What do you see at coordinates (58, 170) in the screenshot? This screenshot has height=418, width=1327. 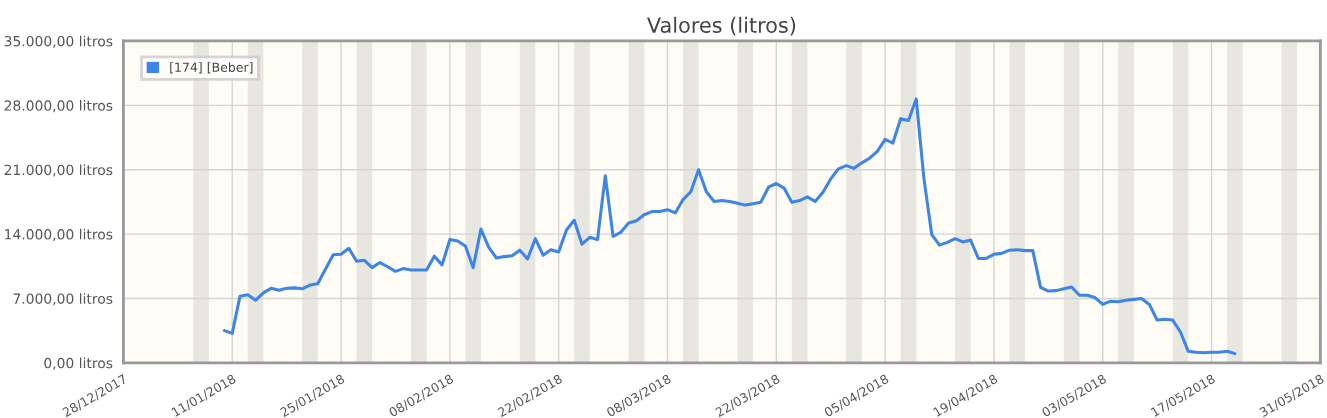 I see `y-tick-label: 21.000,00 litros` at bounding box center [58, 170].